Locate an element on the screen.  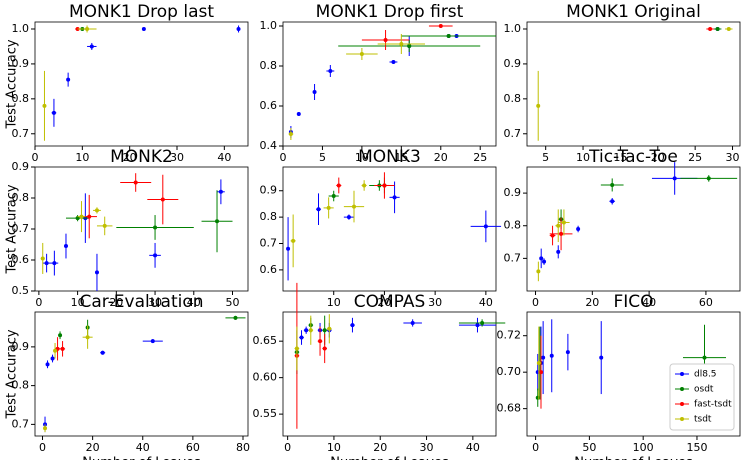
x-tick-label: 50 is located at coordinates (233, 302).